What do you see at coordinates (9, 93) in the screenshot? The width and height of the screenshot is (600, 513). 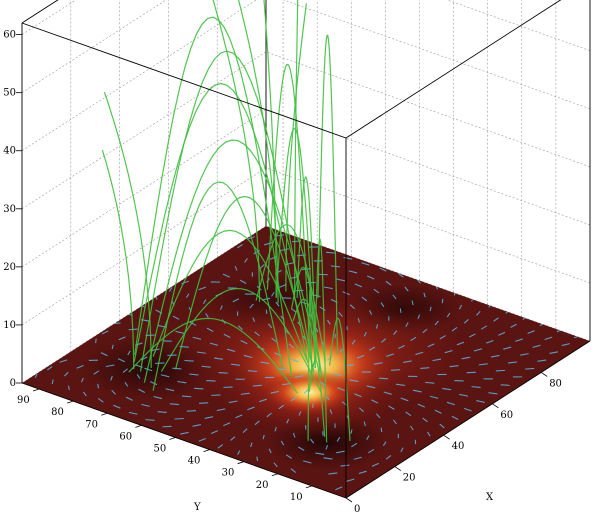 I see `z-tick-label: 50` at bounding box center [9, 93].